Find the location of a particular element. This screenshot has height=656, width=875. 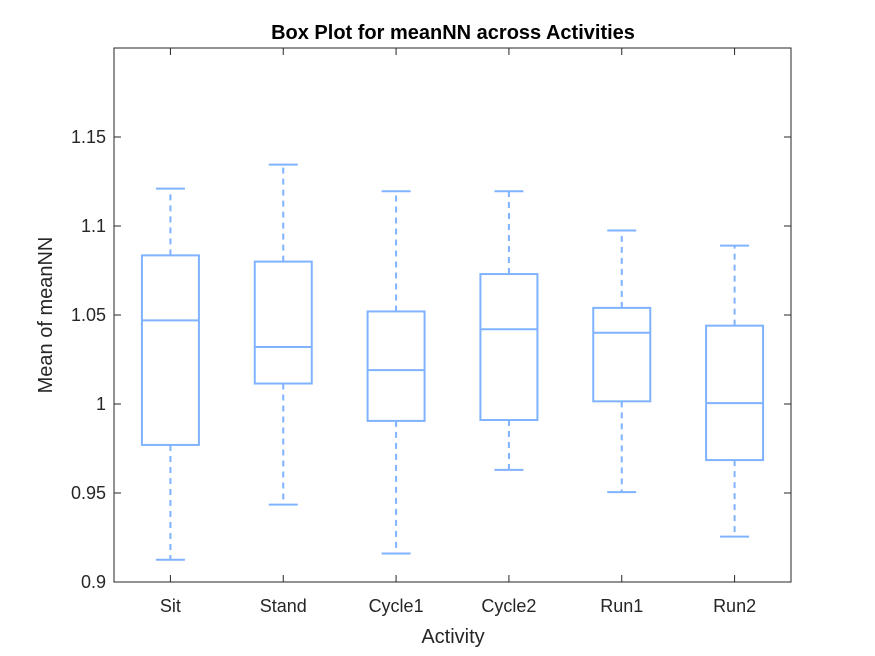

box-run1 is located at coordinates (622, 361).